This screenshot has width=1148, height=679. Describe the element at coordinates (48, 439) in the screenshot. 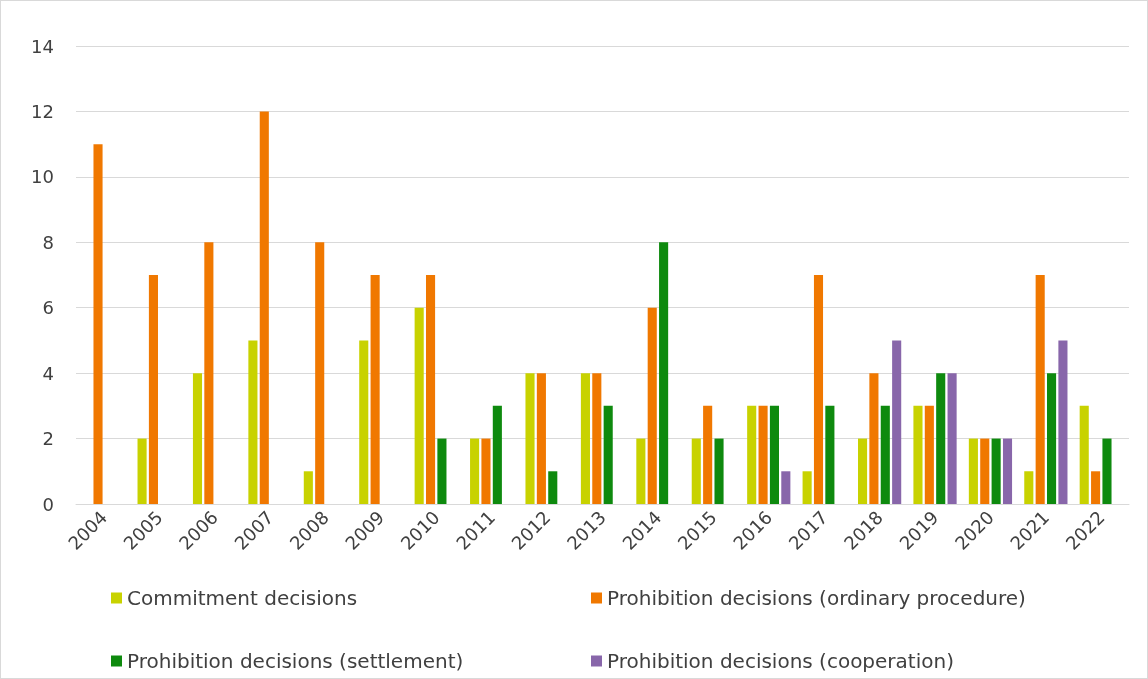

I see `y-tick-label: 2` at that location.